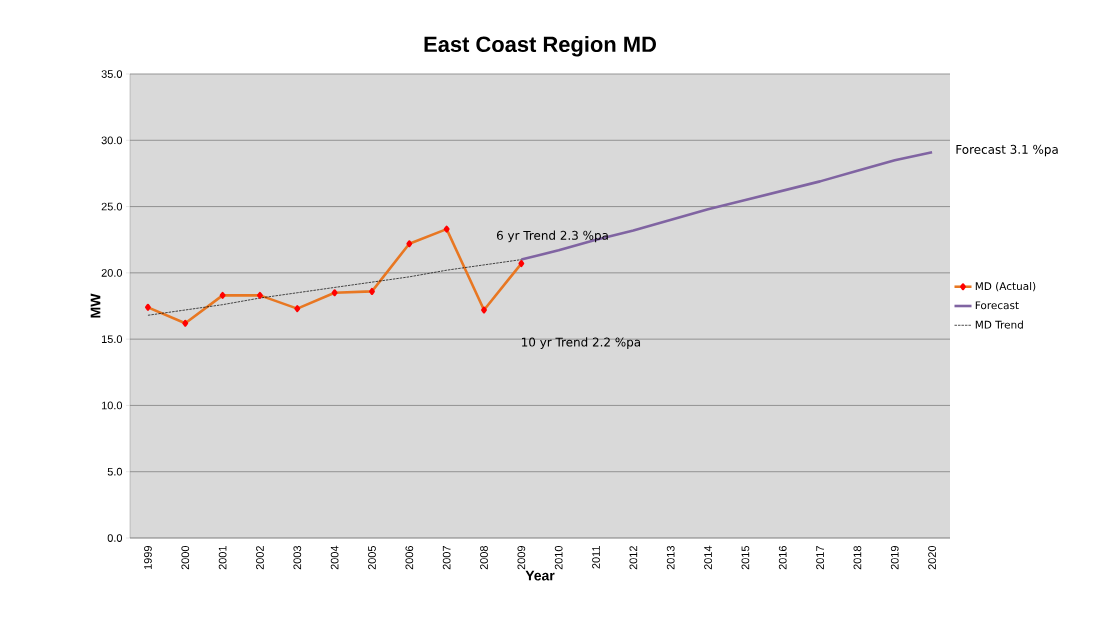 The height and width of the screenshot is (617, 1097). Describe the element at coordinates (222, 558) in the screenshot. I see `x-tick-label: 2001` at that location.